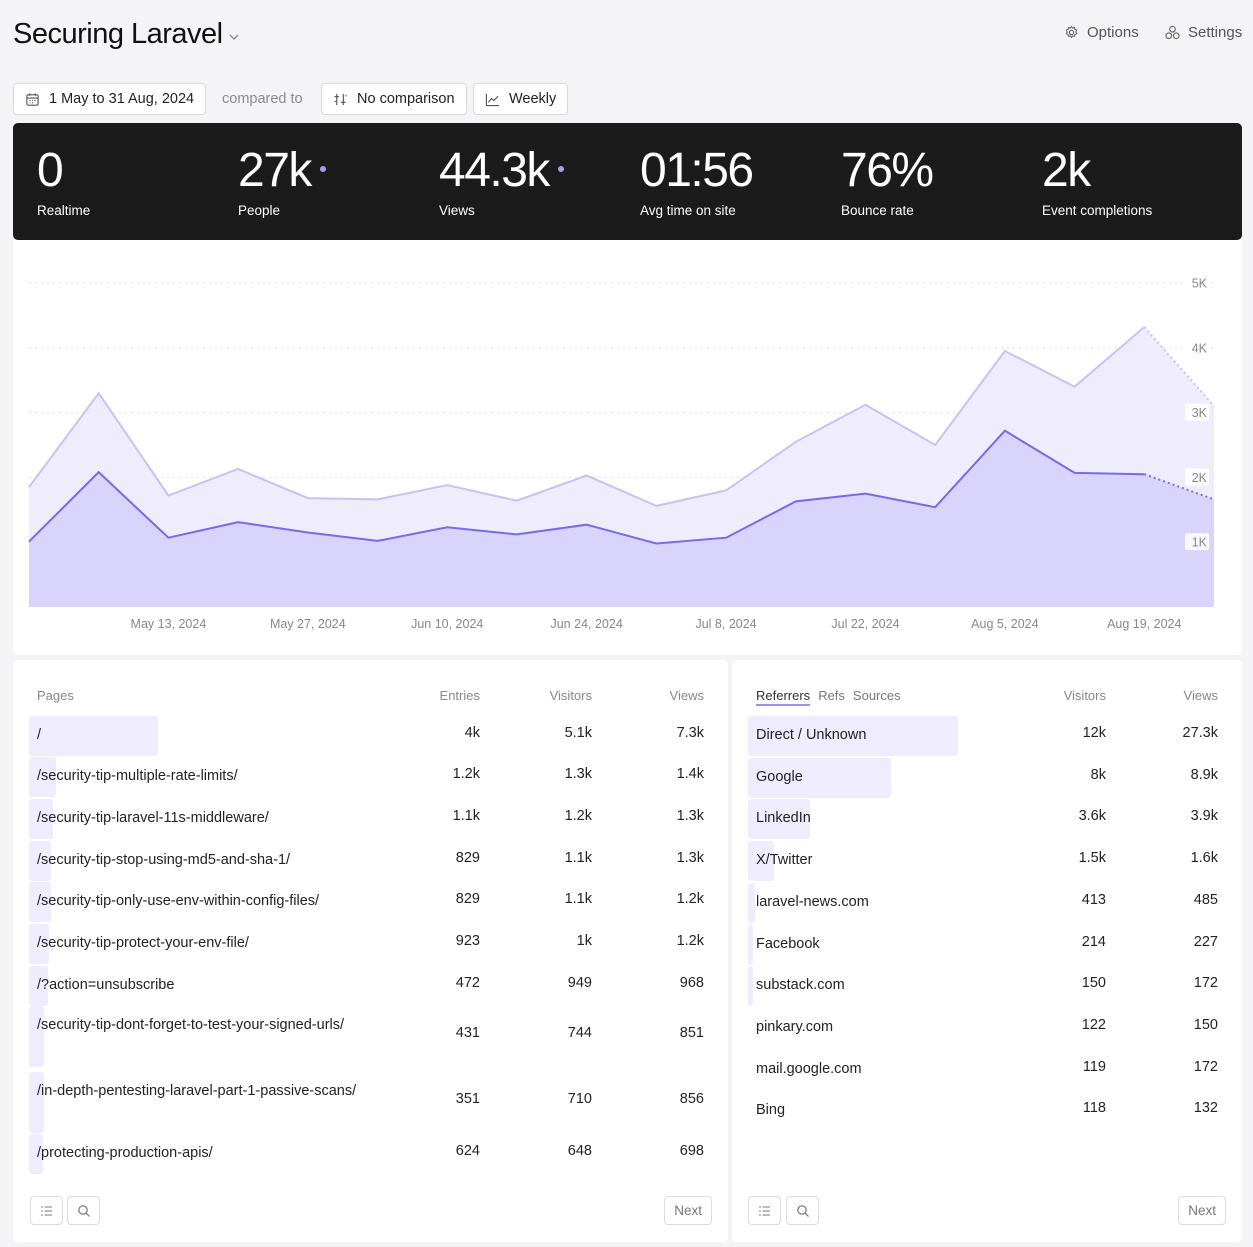 The height and width of the screenshot is (1247, 1253). Describe the element at coordinates (1093, 1025) in the screenshot. I see `visitors-value: 122` at that location.